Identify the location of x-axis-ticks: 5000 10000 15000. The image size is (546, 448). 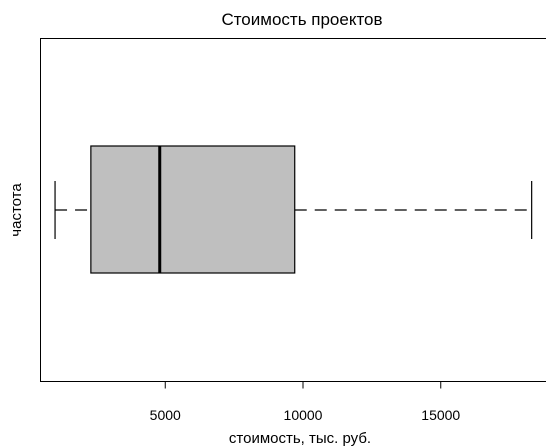
(305, 402).